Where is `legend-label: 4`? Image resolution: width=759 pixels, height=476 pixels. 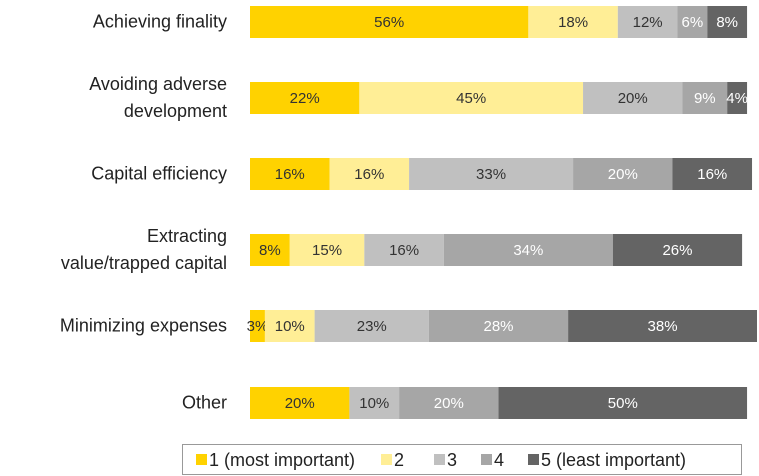
legend-label: 4 is located at coordinates (499, 460).